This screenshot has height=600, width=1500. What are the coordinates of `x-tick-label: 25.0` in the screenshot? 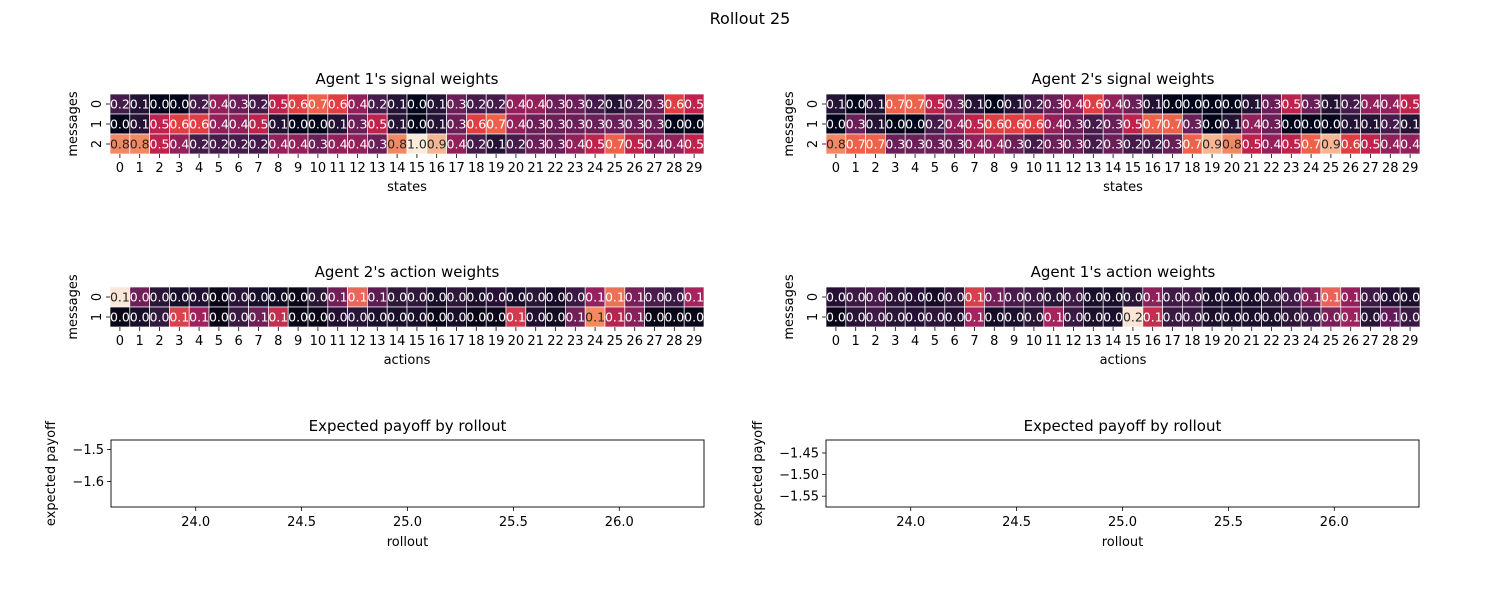 It's located at (1122, 522).